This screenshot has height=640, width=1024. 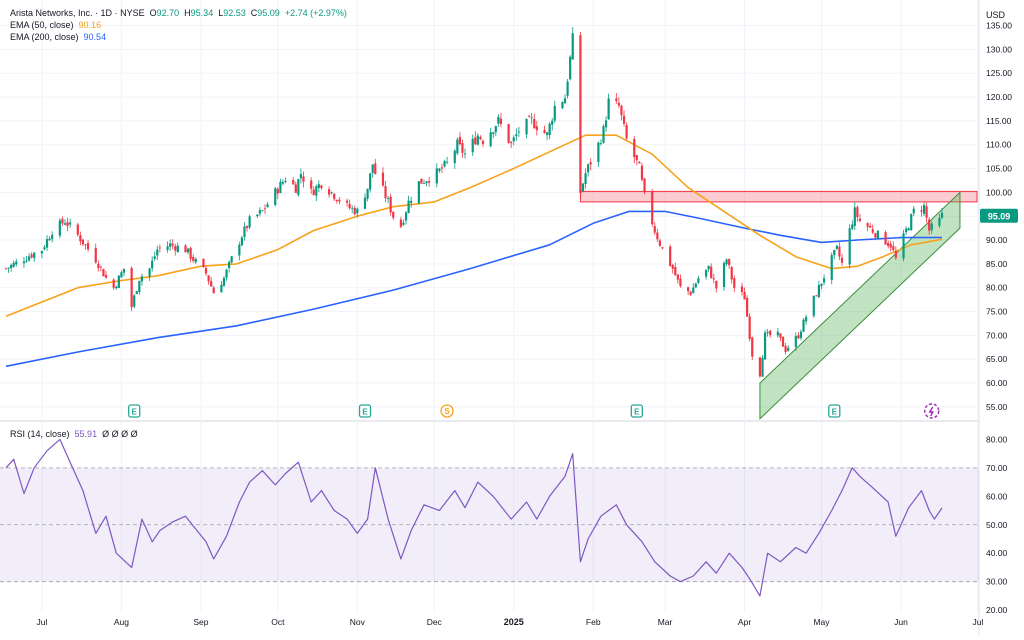 I want to click on dividend-icon, so click(x=932, y=411).